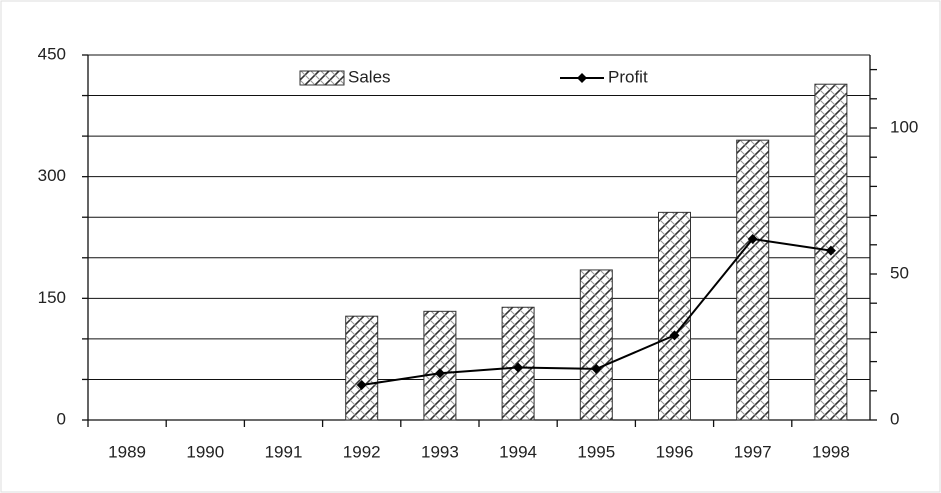 The image size is (941, 493). Describe the element at coordinates (127, 451) in the screenshot. I see `x-tick-label: 1989` at that location.